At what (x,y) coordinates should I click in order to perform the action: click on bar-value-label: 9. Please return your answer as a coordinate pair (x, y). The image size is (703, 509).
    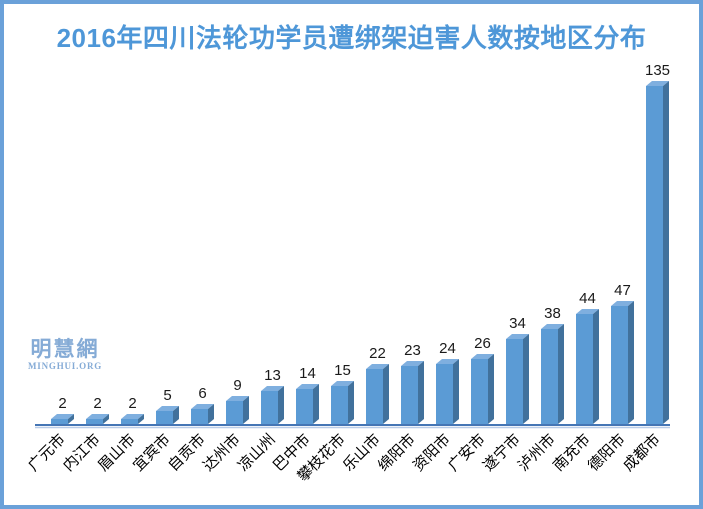
    Looking at the image, I should click on (237, 385).